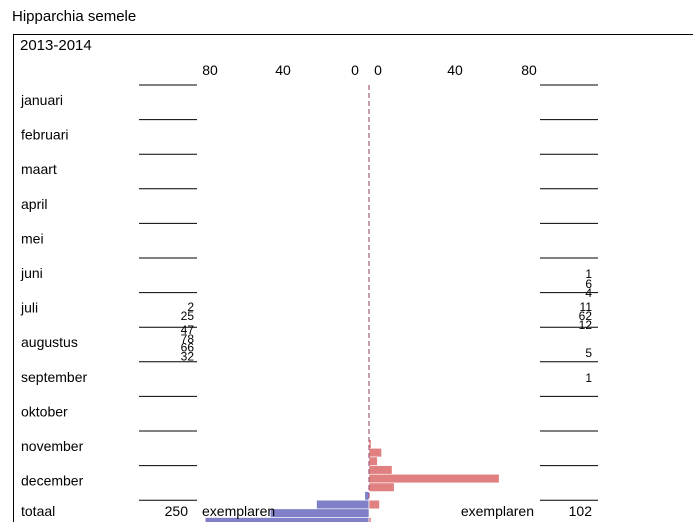 This screenshot has width=693, height=522. What do you see at coordinates (529, 70) in the screenshot?
I see `tick-label-right: 80` at bounding box center [529, 70].